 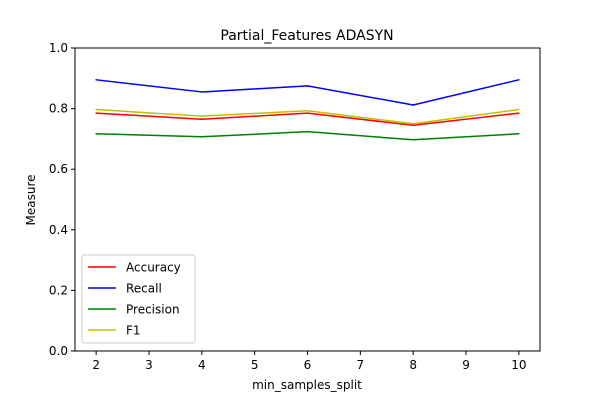 I want to click on series-layer, so click(x=307, y=110).